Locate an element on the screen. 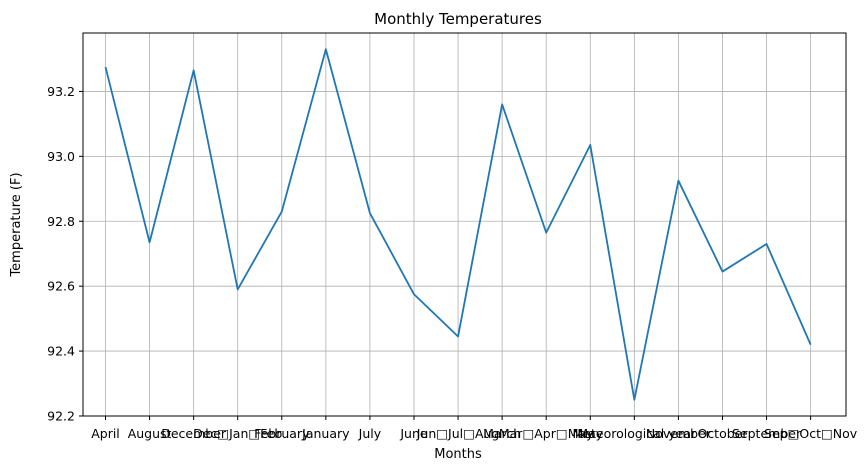 This screenshot has height=470, width=866. x-tick-label: Mar□Apr□May is located at coordinates (546, 433).